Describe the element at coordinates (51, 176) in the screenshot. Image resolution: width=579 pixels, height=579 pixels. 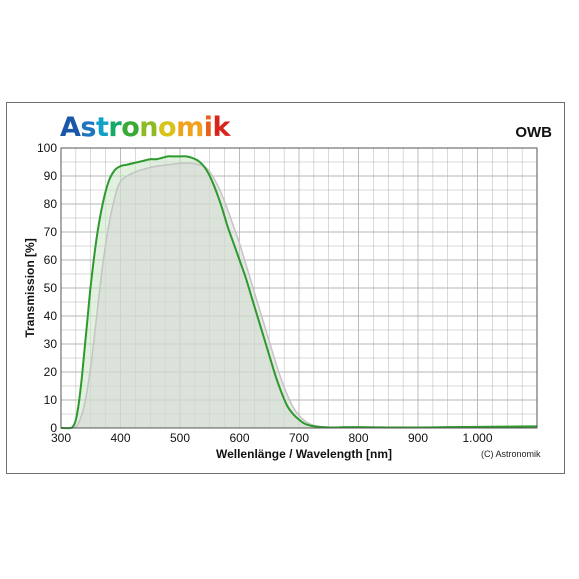
I see `y-tick-label: 90` at that location.